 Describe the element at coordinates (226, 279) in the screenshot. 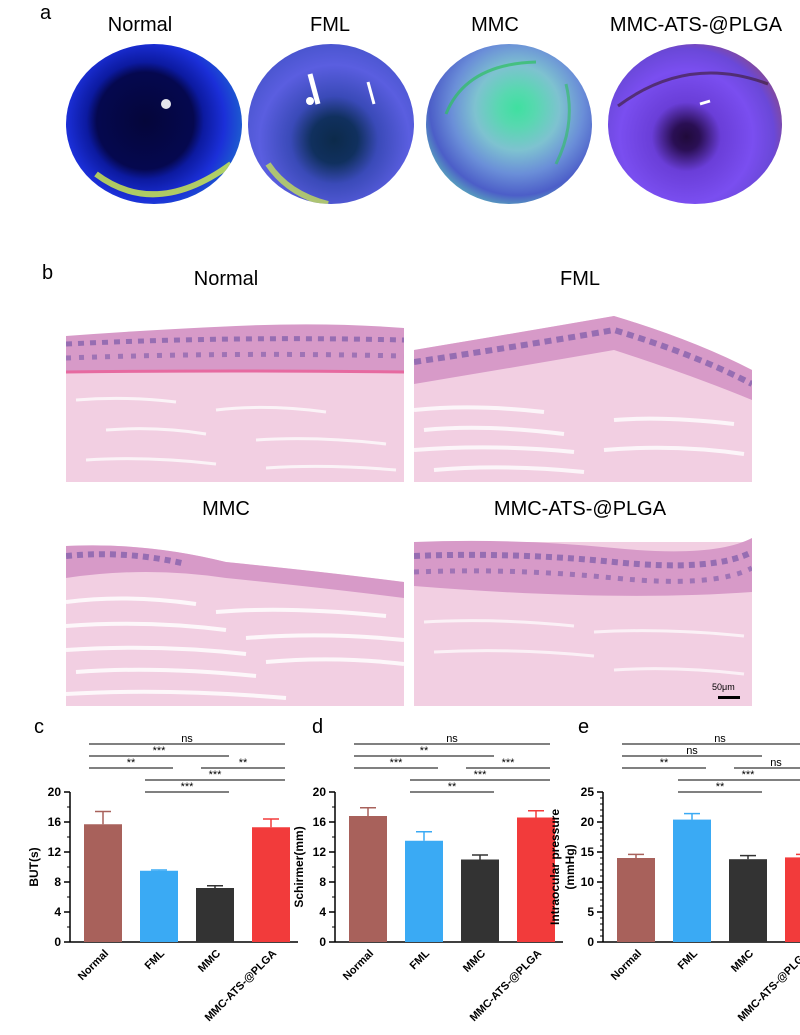

I see `panel-b-label-normal: Normal` at that location.